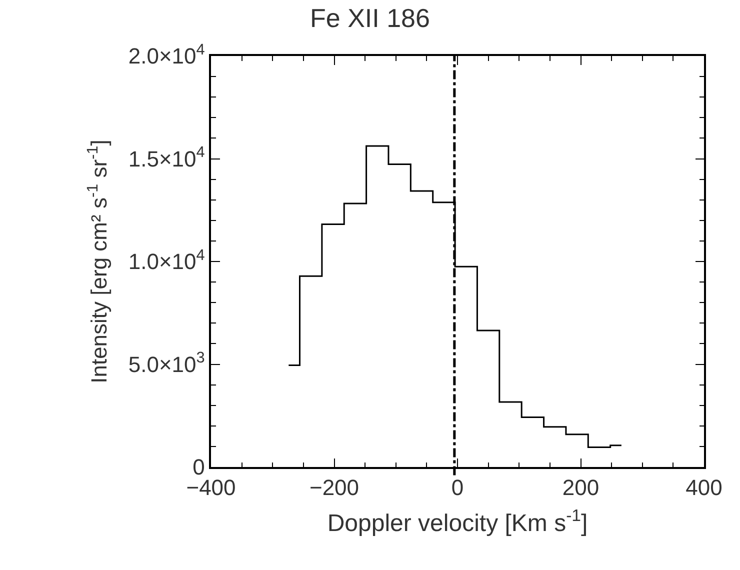 This screenshot has height=570, width=740. Describe the element at coordinates (167, 55) in the screenshot. I see `y-tick-label: 2.0×10$^{4}$` at that location.